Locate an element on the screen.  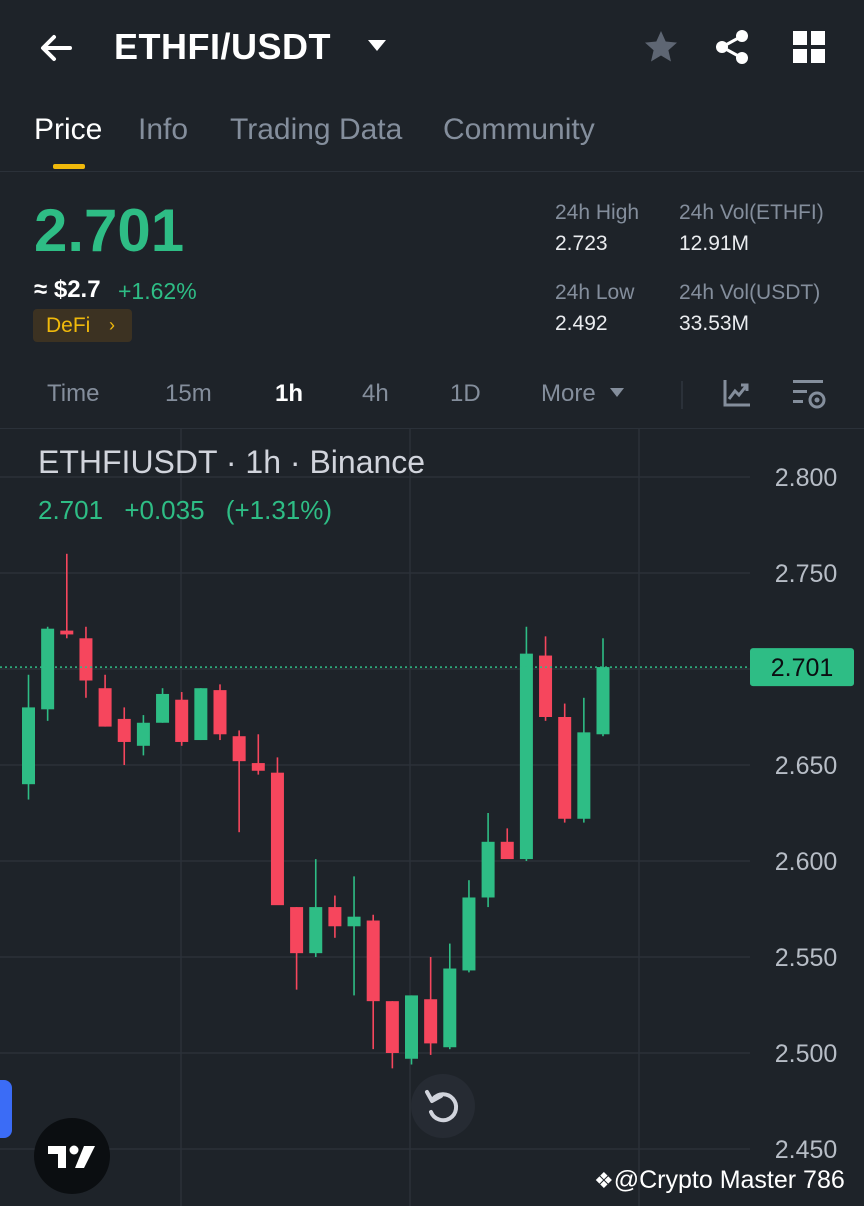
last-price: 2.701 is located at coordinates (109, 230).